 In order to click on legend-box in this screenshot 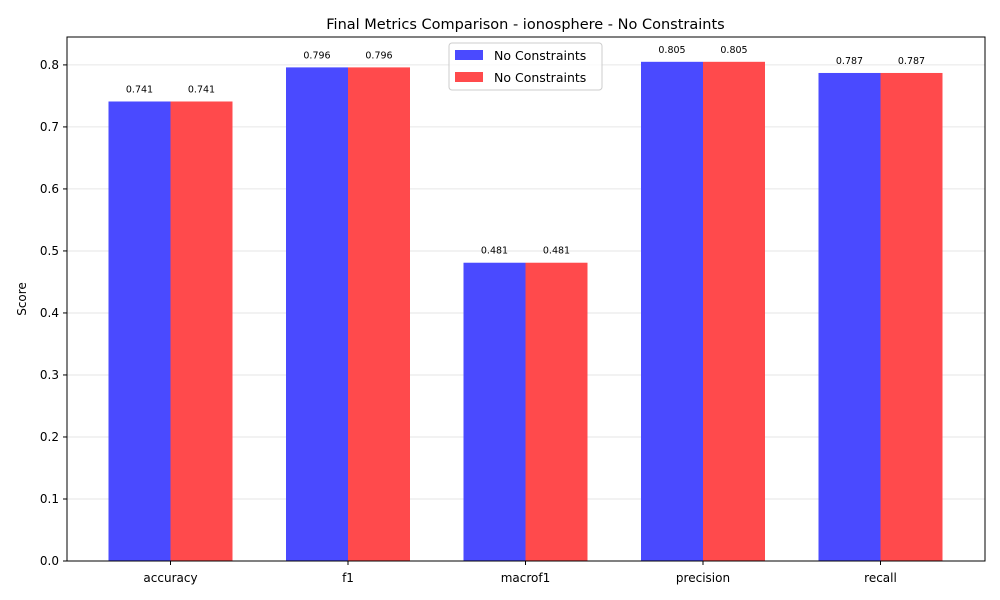, I will do `click(525, 66)`.